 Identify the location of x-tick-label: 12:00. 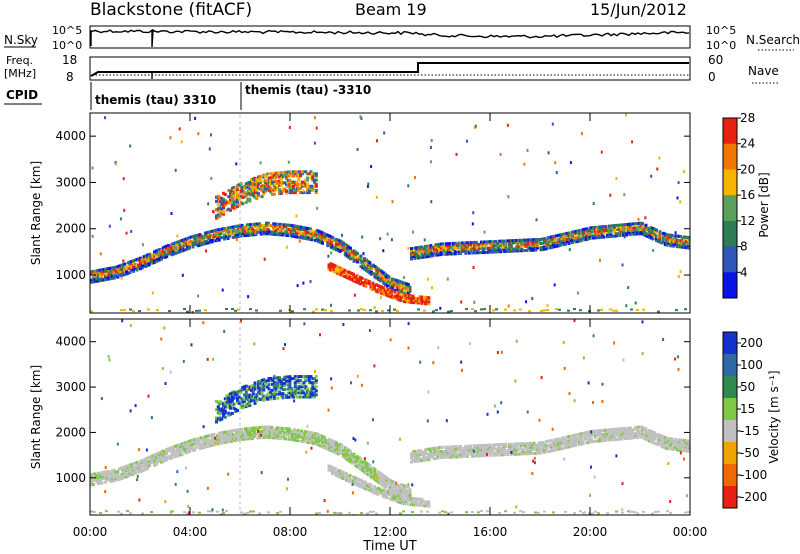
(390, 532).